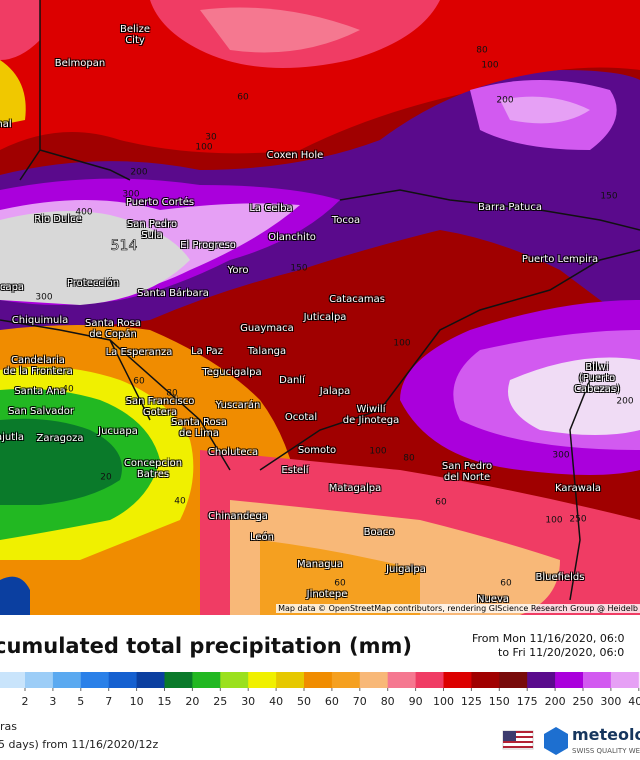  Describe the element at coordinates (301, 417) in the screenshot. I see `city-label: Ocotal` at that location.